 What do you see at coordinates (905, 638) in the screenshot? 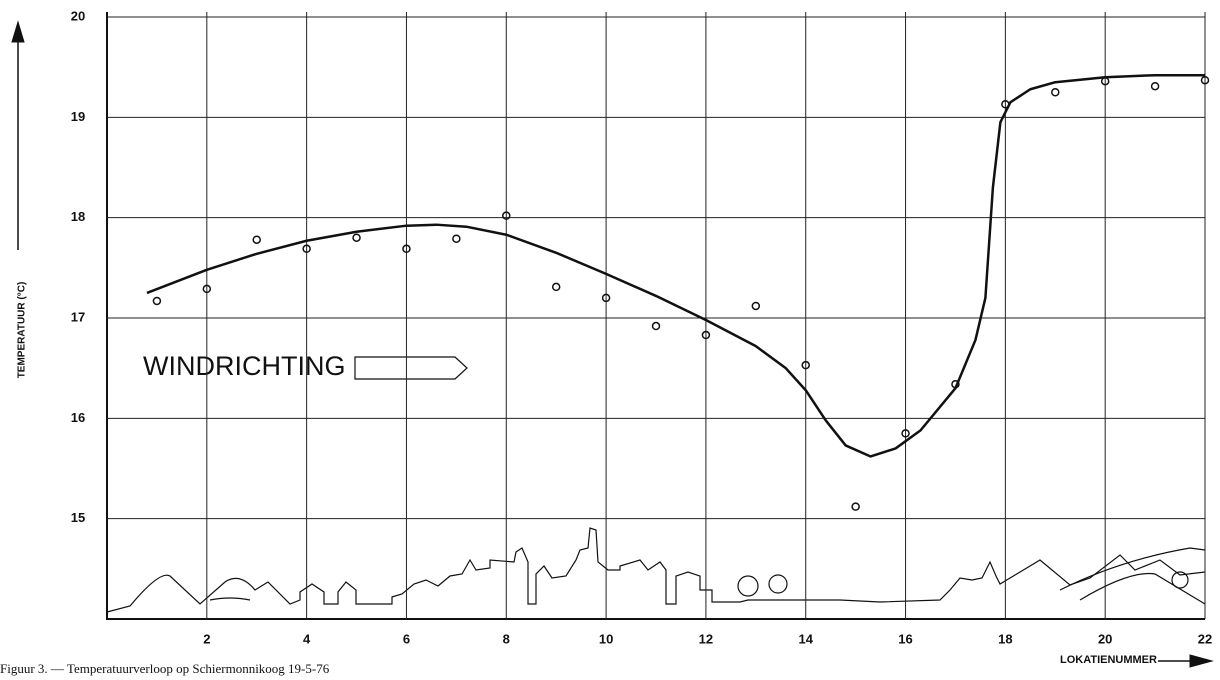
I see `x-tick-label: 16` at bounding box center [905, 638].